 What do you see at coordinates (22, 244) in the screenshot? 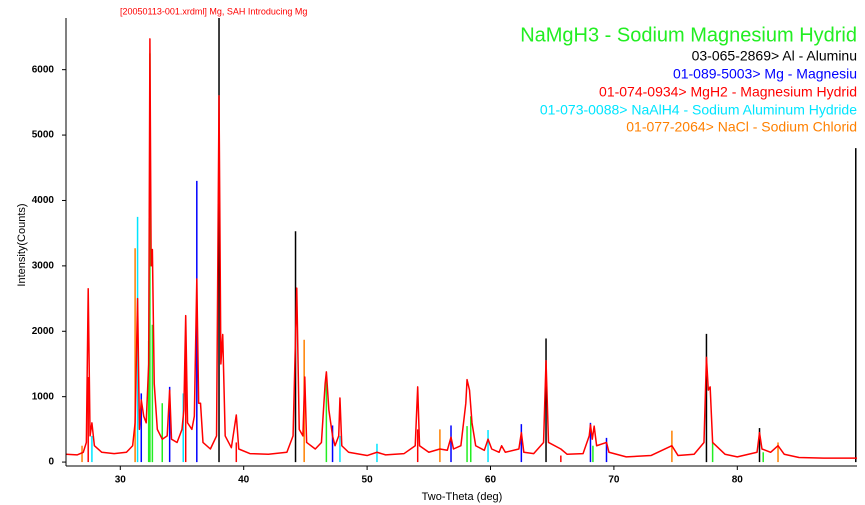
I see `y-axis-label: Intensity(Counts)` at bounding box center [22, 244].